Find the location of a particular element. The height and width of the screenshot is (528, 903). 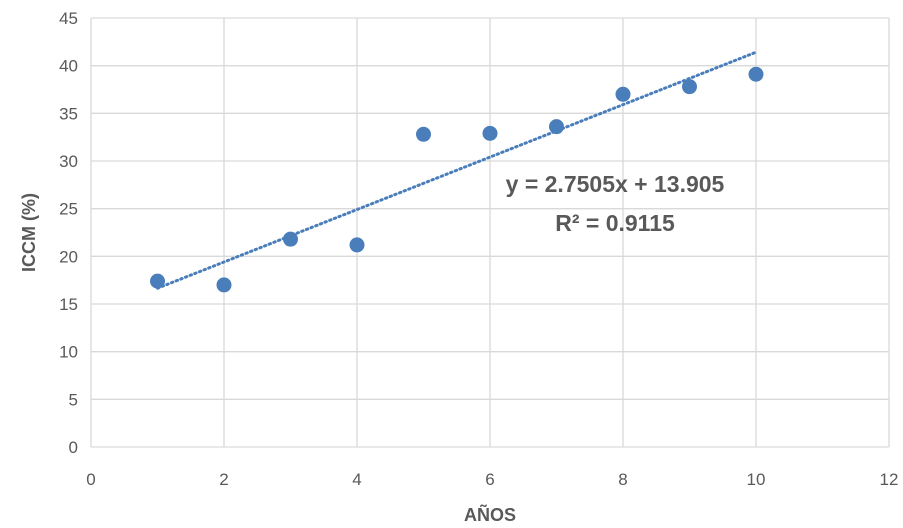

y-tick-label: 25 is located at coordinates (68, 209).